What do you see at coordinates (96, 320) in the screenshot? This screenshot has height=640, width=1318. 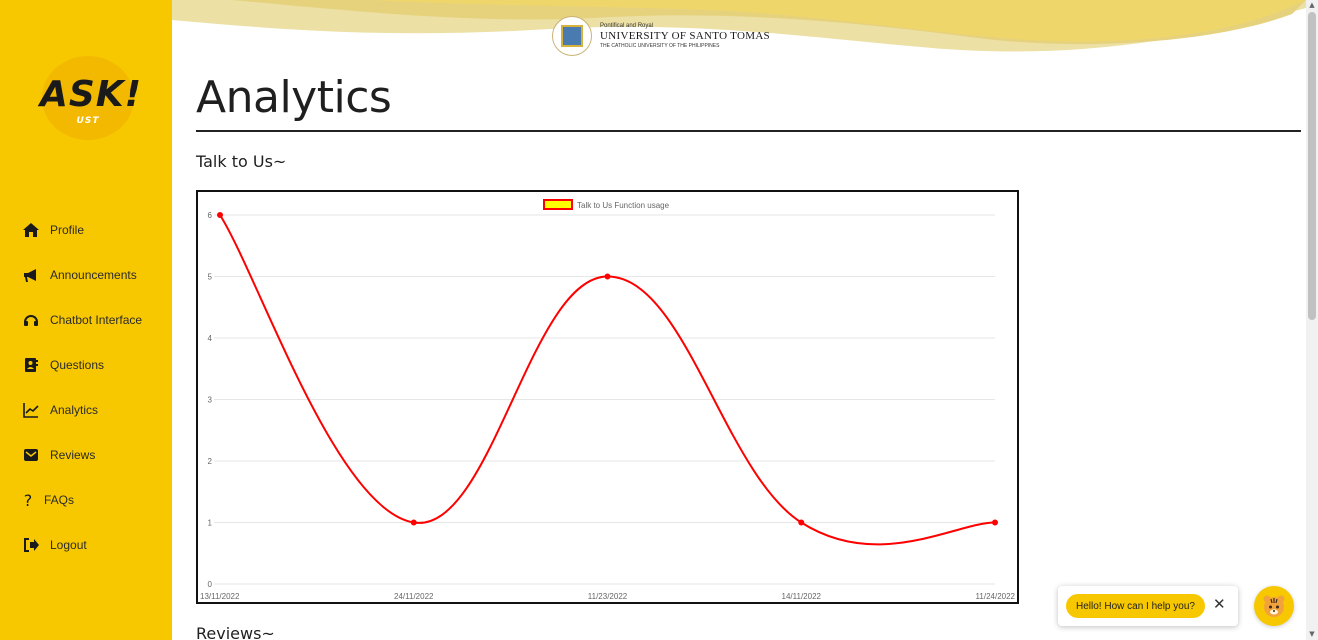 I see `sidebar-item-label: Chatbot Interface` at bounding box center [96, 320].